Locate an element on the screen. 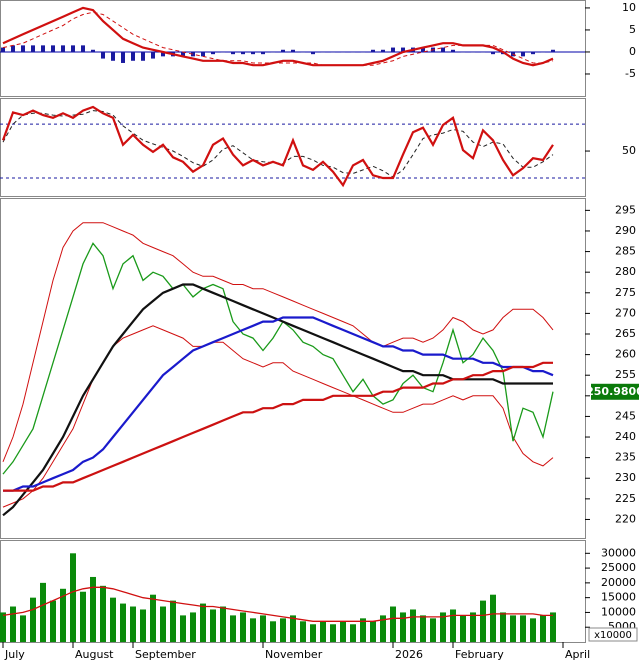  y-tick-label: 225 is located at coordinates (625, 498).